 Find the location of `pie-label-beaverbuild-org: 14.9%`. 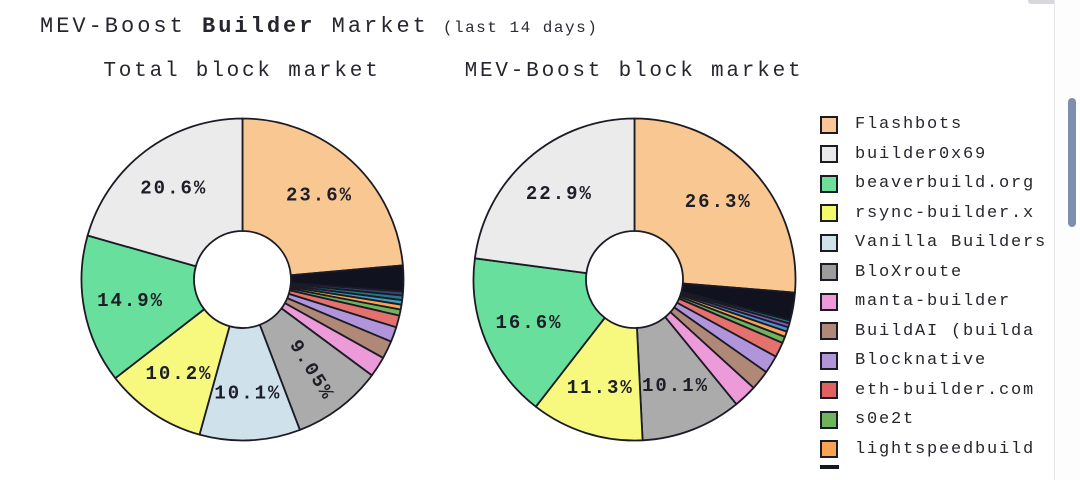

pie-label-beaverbuild-org: 14.9% is located at coordinates (130, 301).